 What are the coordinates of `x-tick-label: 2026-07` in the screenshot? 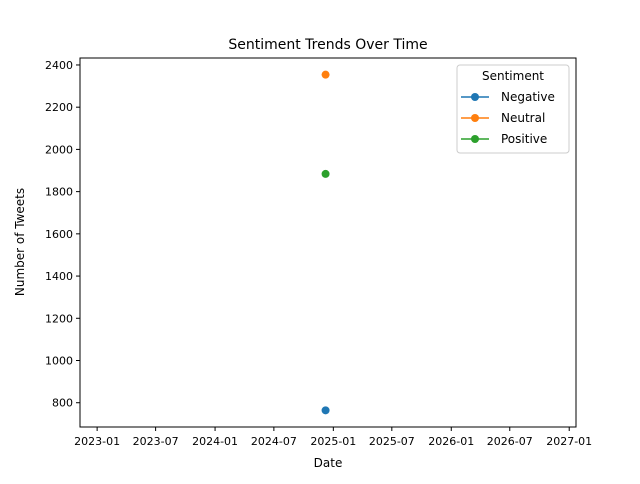 It's located at (510, 441).